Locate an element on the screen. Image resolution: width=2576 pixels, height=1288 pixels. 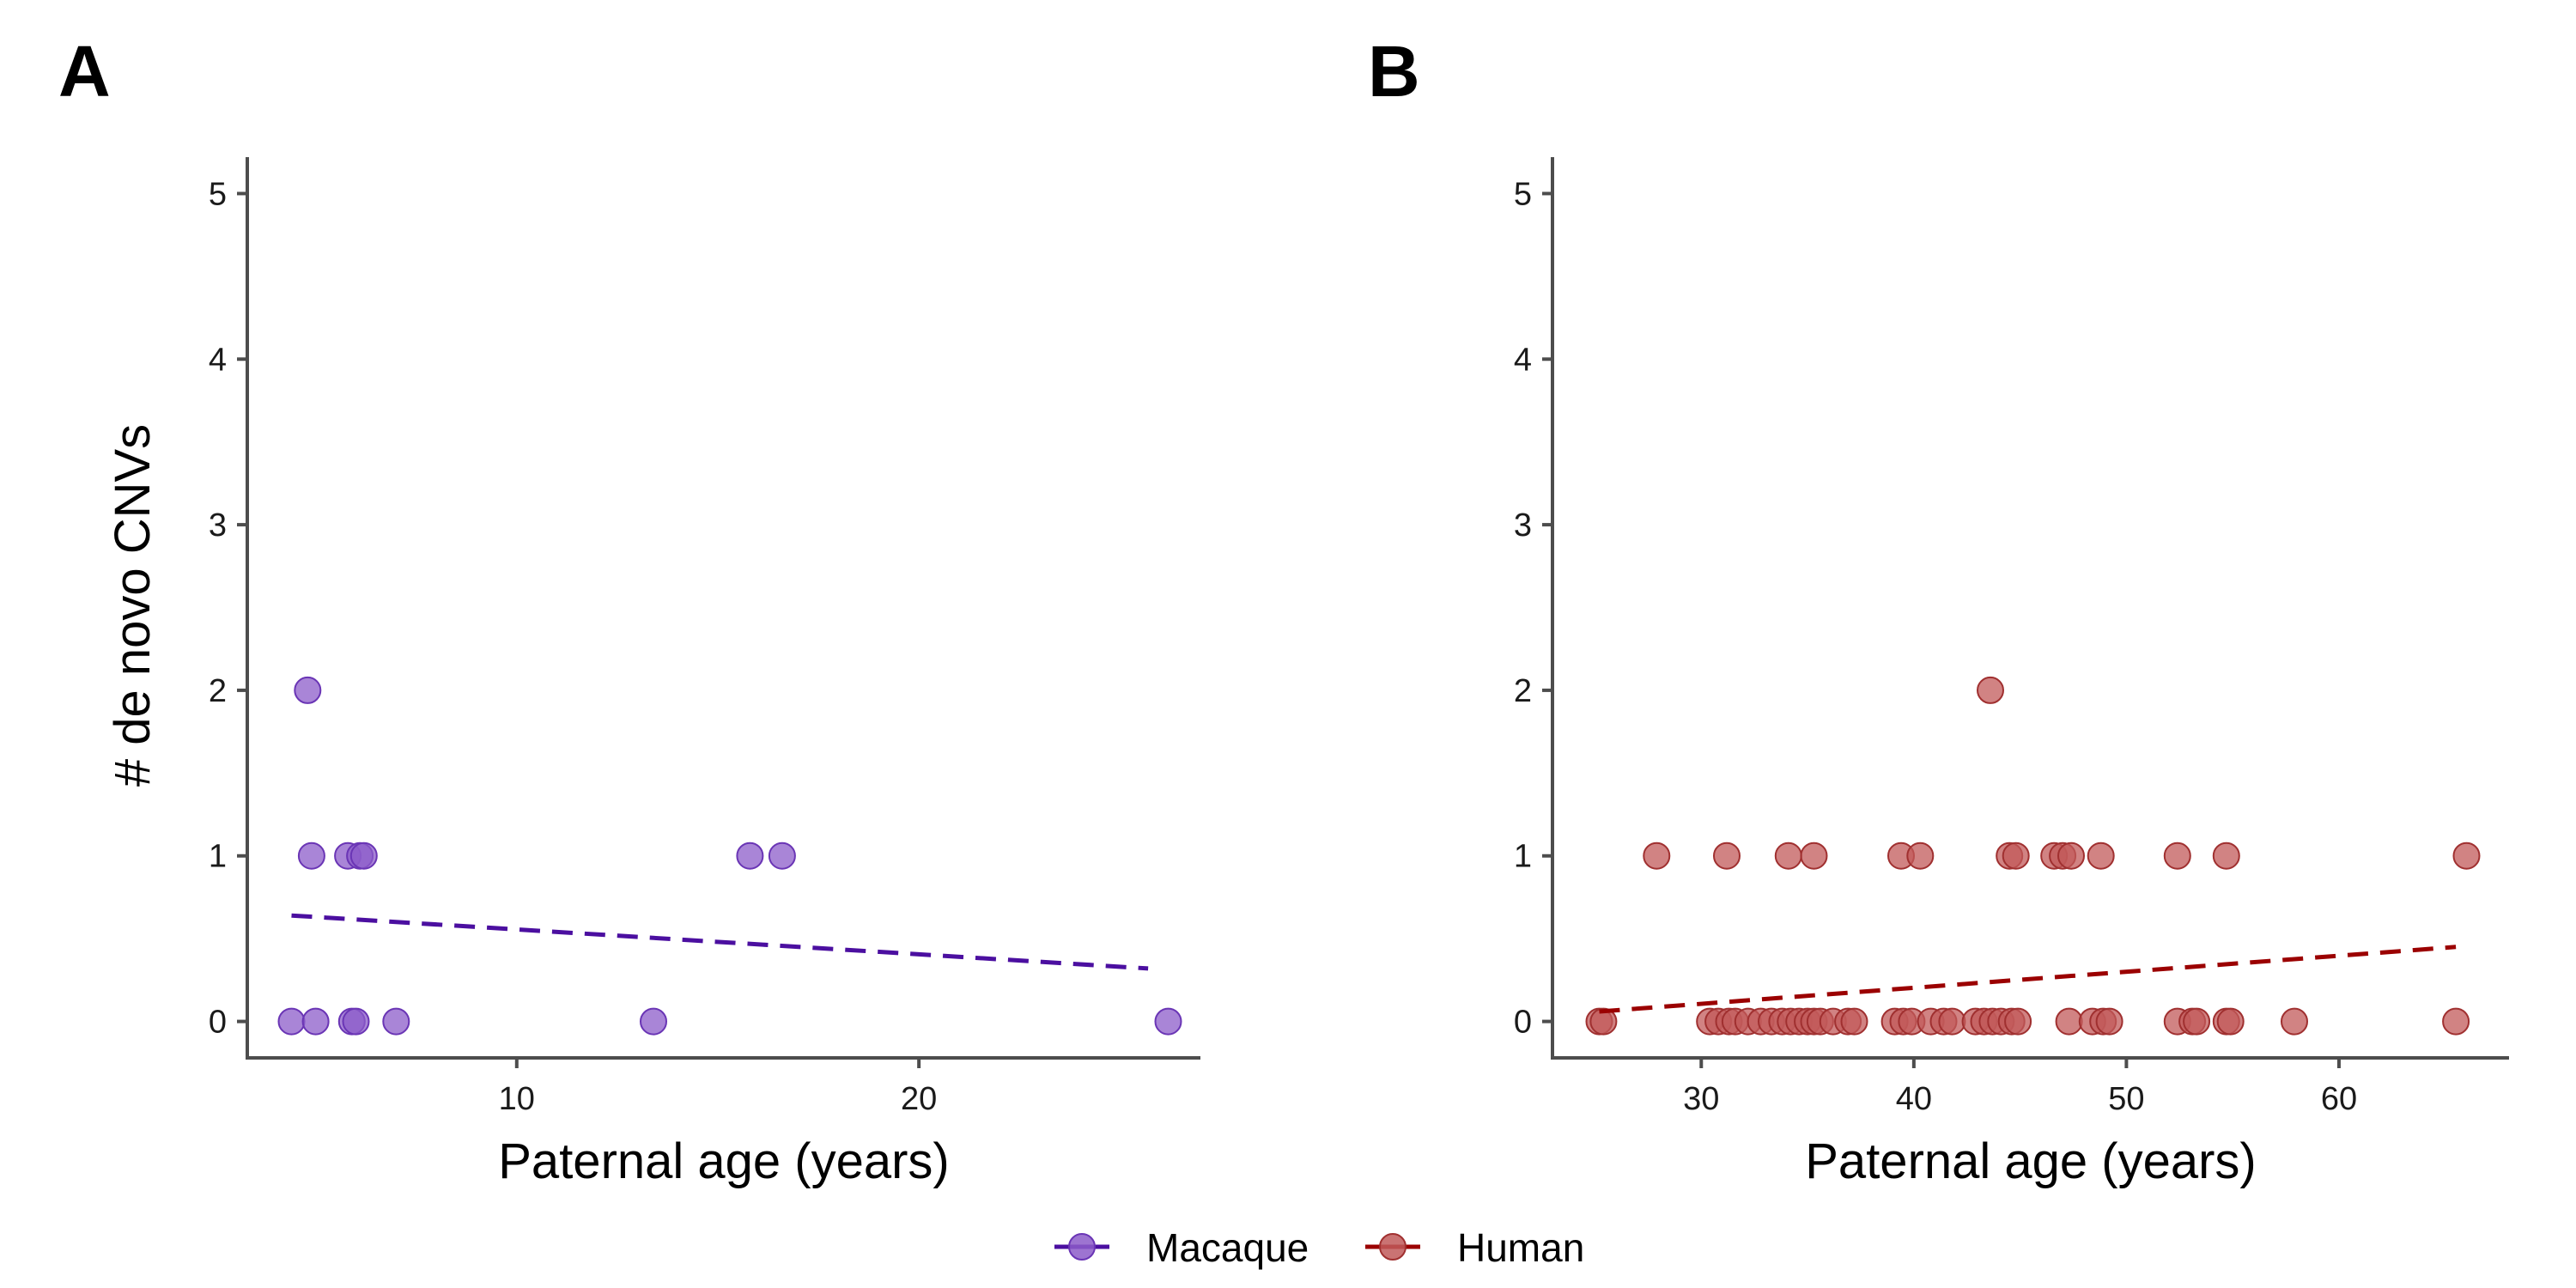
panel-a-y-axis-title: # de novo CNVs is located at coordinates (133, 605).